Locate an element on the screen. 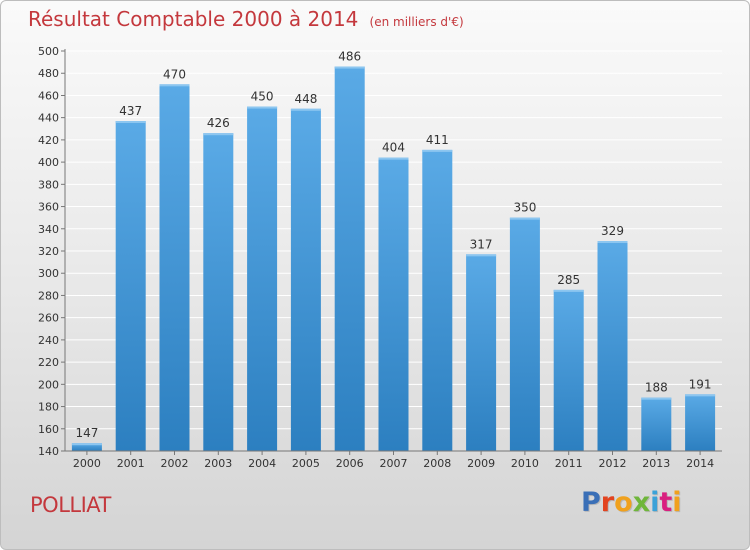 The image size is (750, 550). bar-2004 is located at coordinates (262, 279).